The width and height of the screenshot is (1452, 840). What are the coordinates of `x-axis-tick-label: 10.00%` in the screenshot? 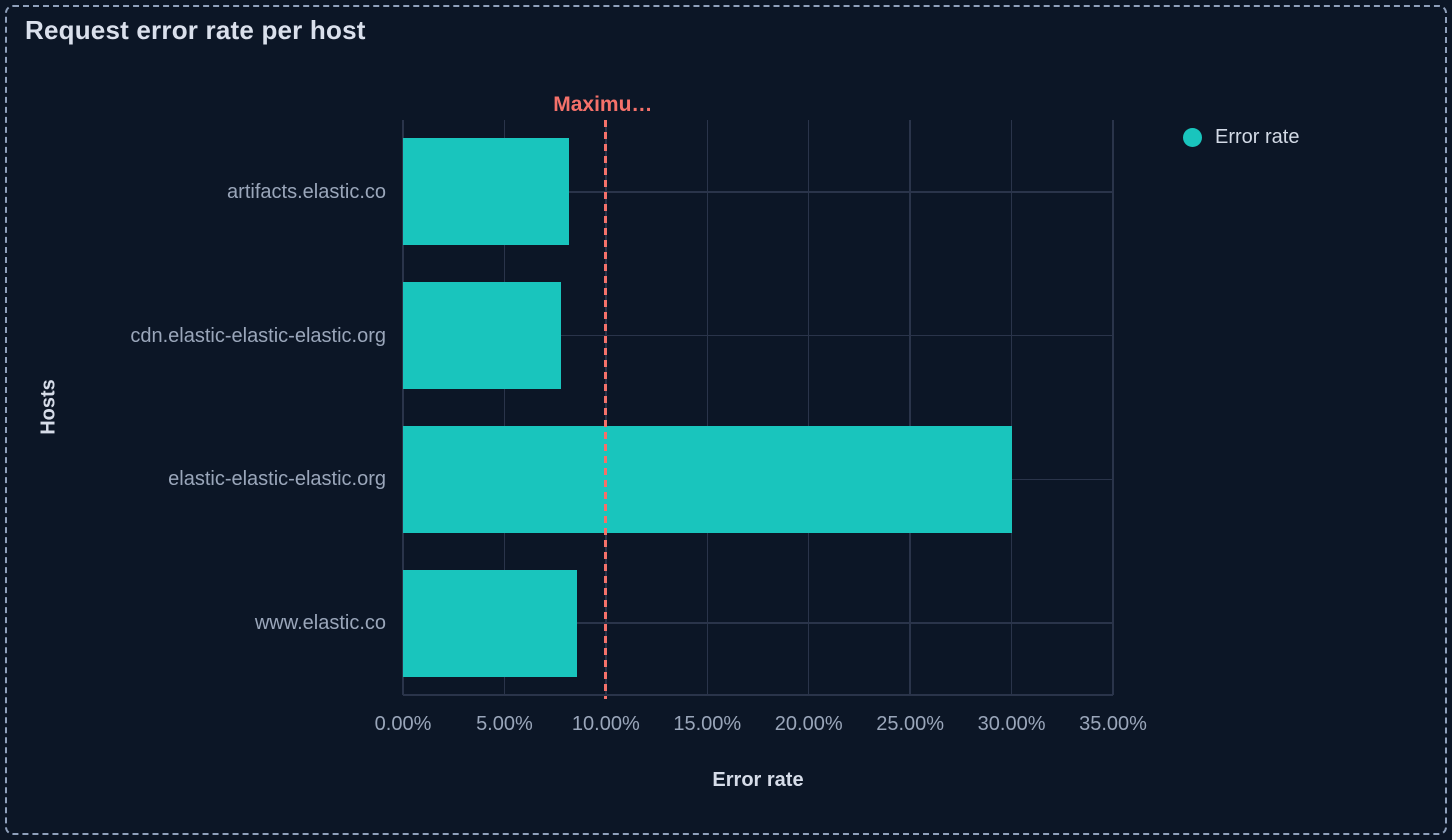 It's located at (605, 724).